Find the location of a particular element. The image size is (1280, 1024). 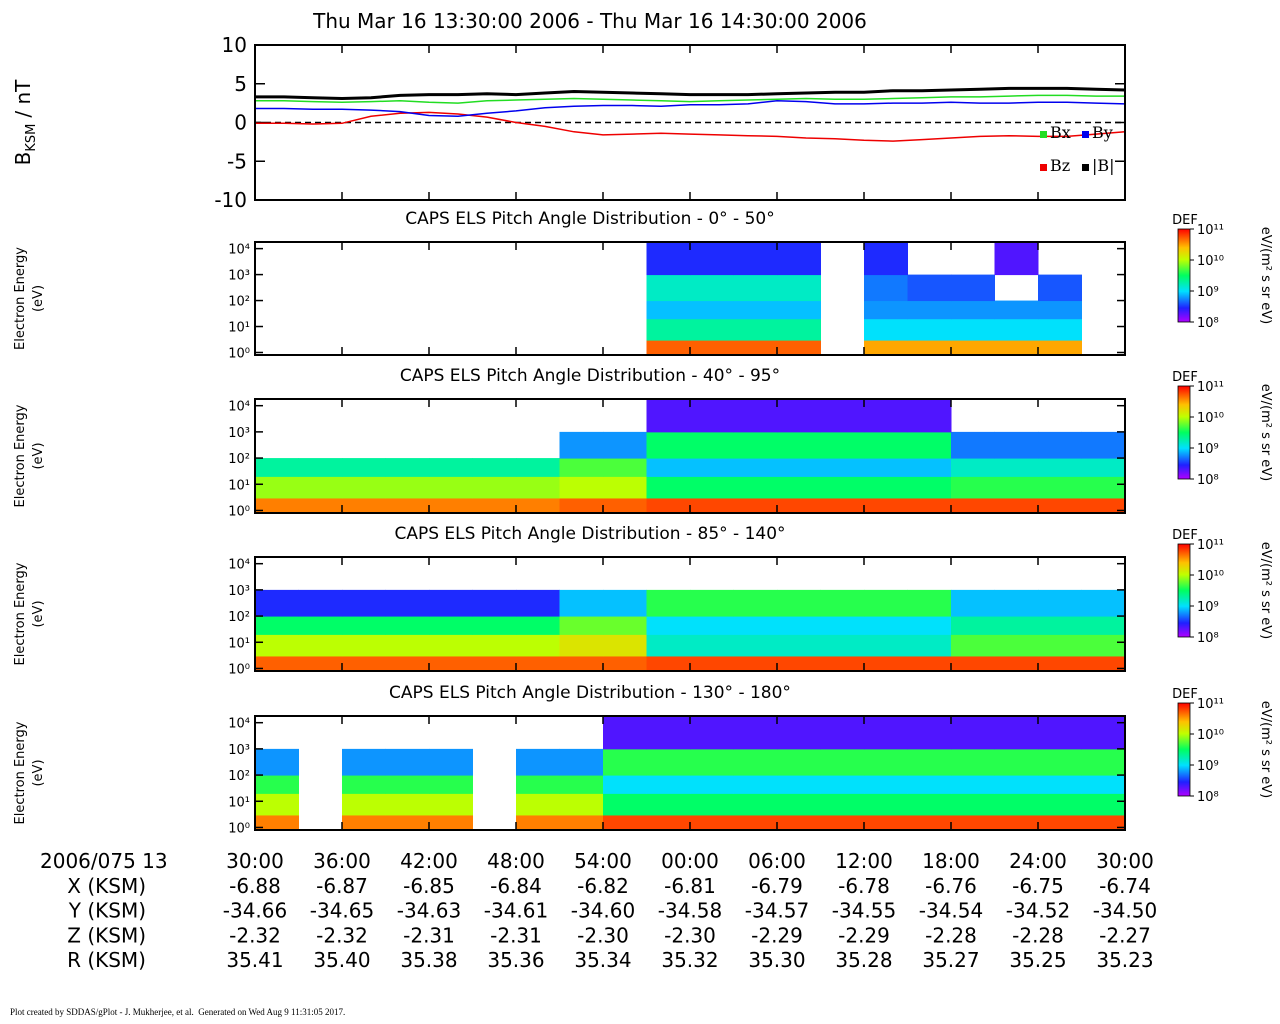

ephemeris-value: -34.50 is located at coordinates (1125, 911).